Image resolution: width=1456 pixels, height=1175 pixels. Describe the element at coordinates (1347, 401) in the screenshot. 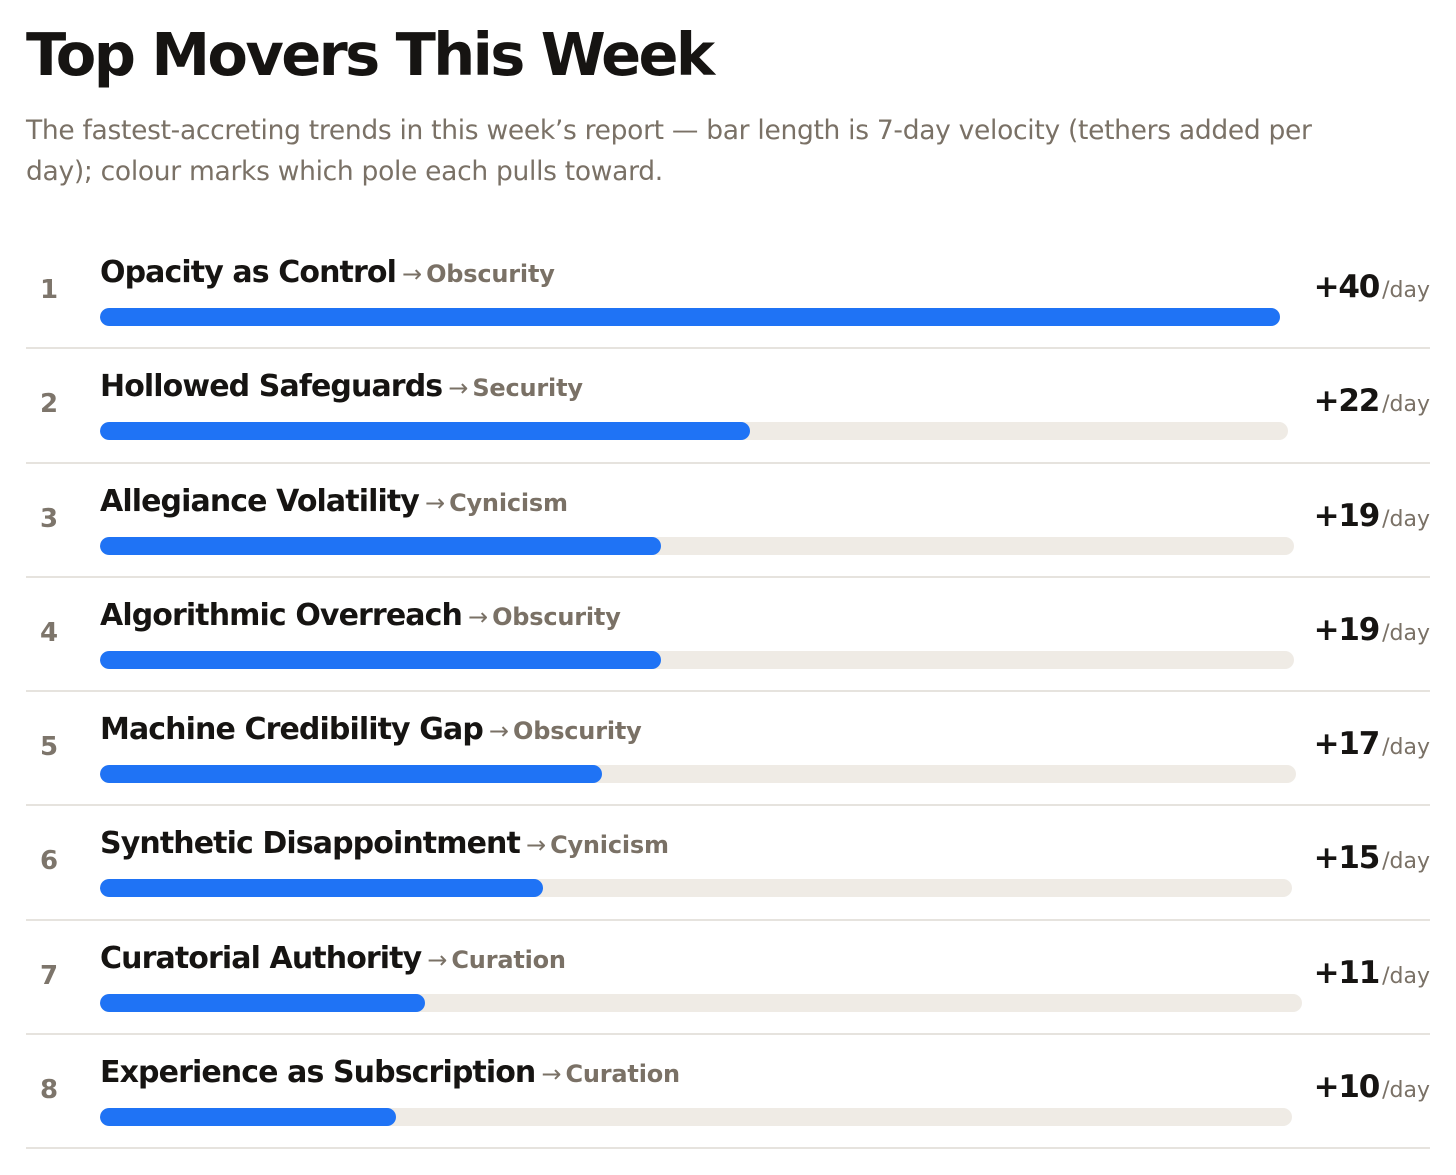

I see `velocity-number: +22` at that location.